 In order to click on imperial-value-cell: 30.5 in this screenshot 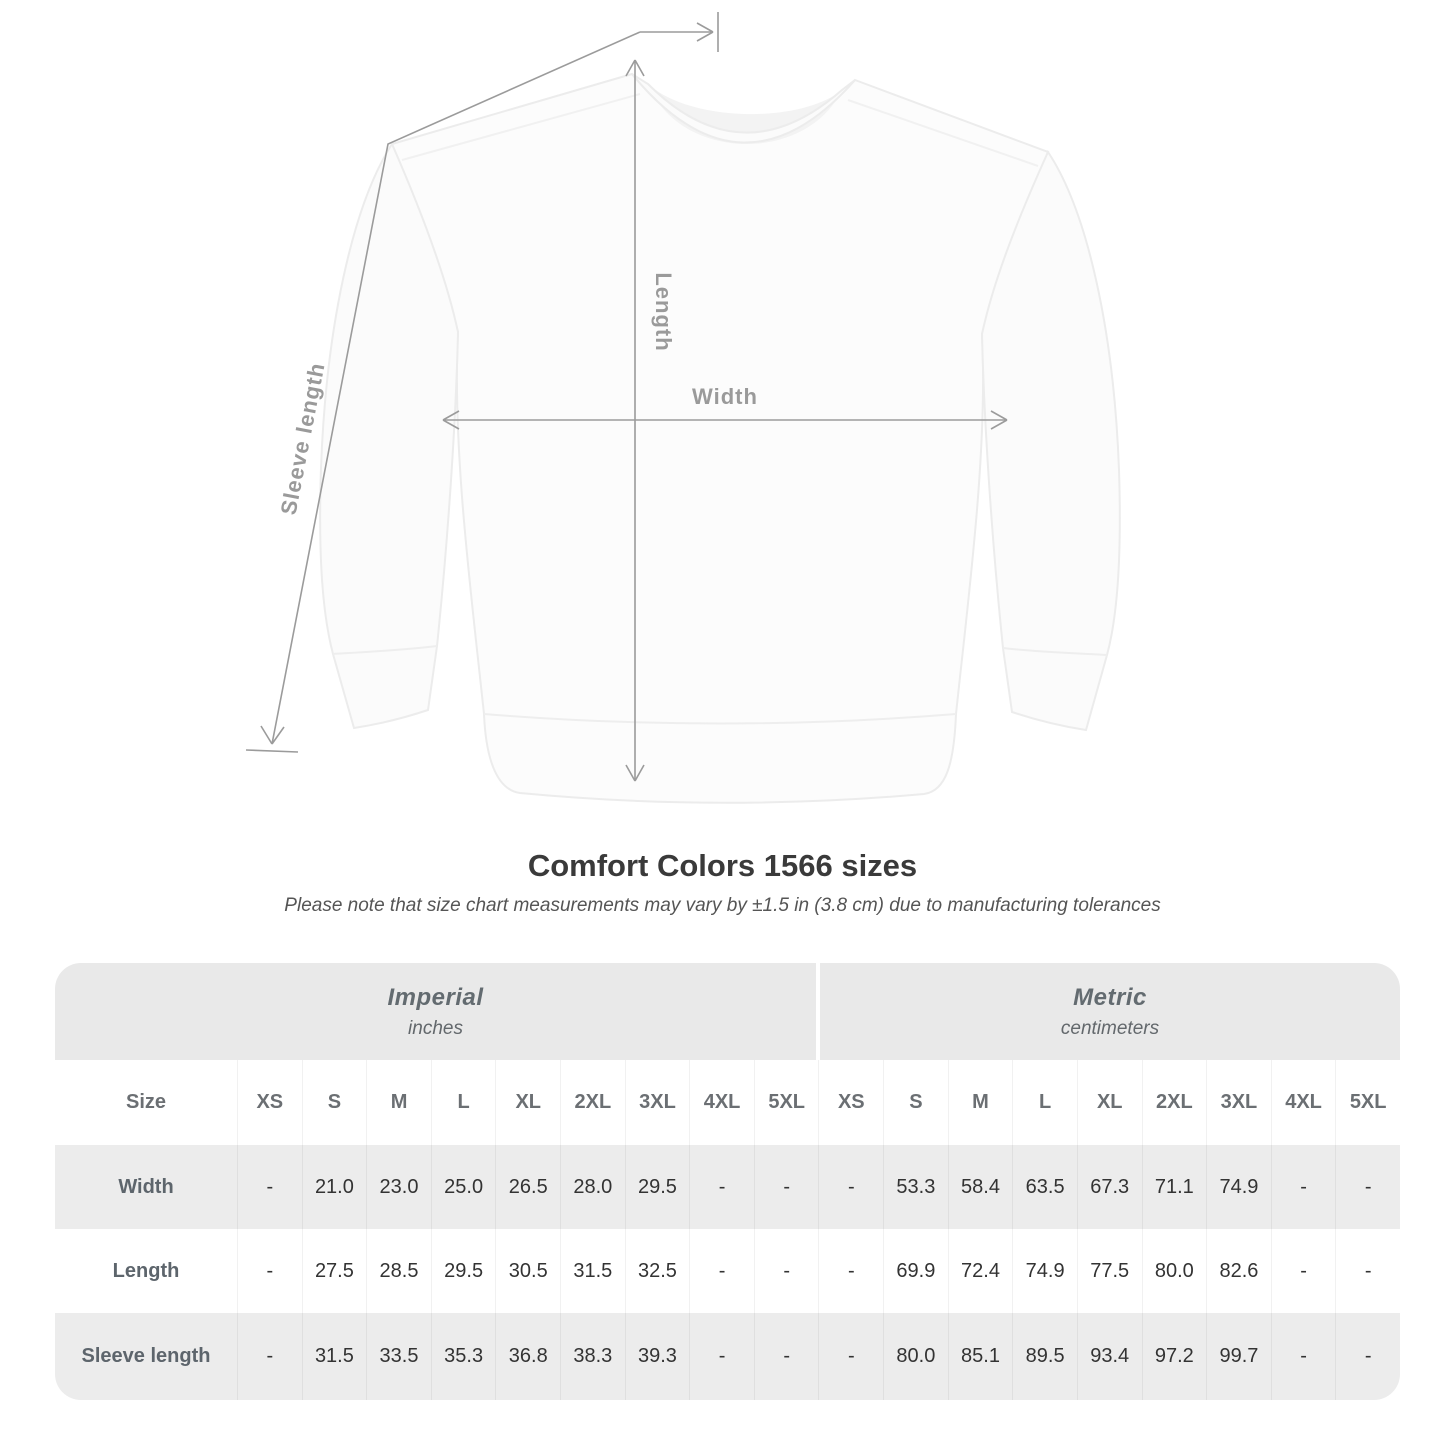, I will do `click(527, 1271)`.